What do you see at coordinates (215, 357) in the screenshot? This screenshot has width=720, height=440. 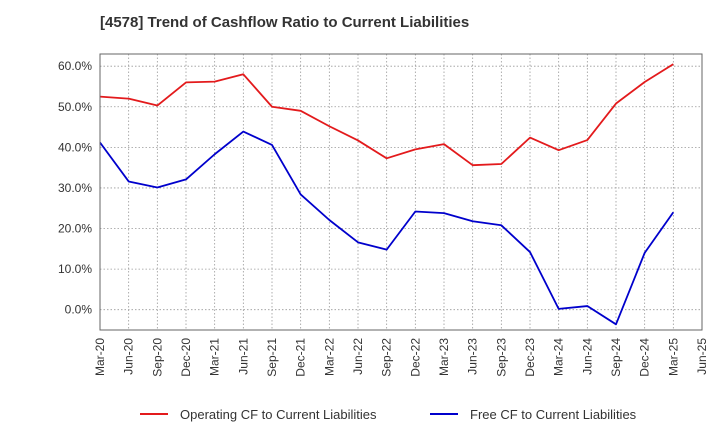 I see `x-tick-label: Mar-21` at bounding box center [215, 357].